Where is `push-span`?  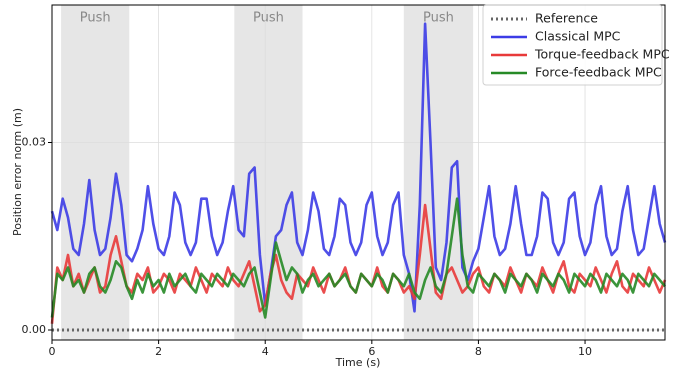 push-span is located at coordinates (95, 172).